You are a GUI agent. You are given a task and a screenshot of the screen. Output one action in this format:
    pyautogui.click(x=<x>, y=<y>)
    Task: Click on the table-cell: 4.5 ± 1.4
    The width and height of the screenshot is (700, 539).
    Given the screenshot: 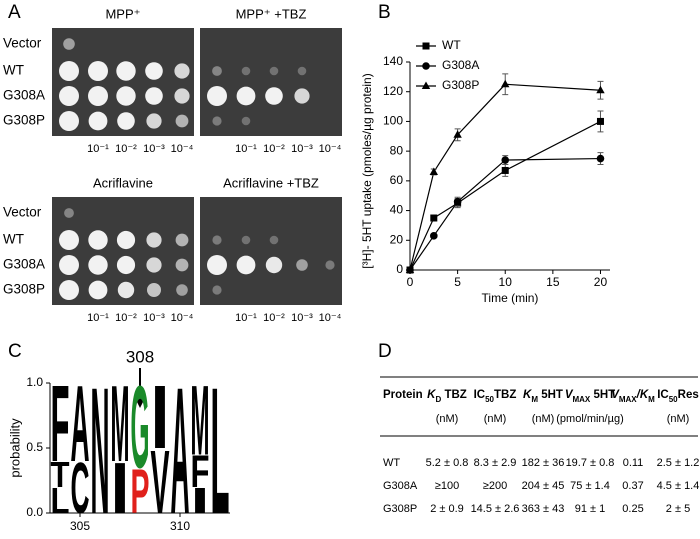 What is the action you would take?
    pyautogui.click(x=678, y=486)
    